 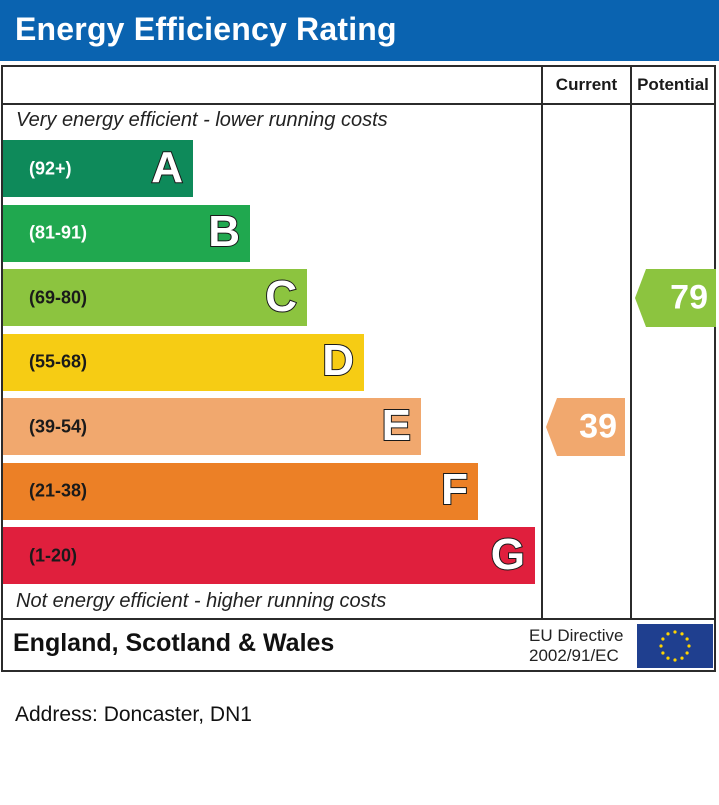 I want to click on band-e-letter: E, so click(x=396, y=425).